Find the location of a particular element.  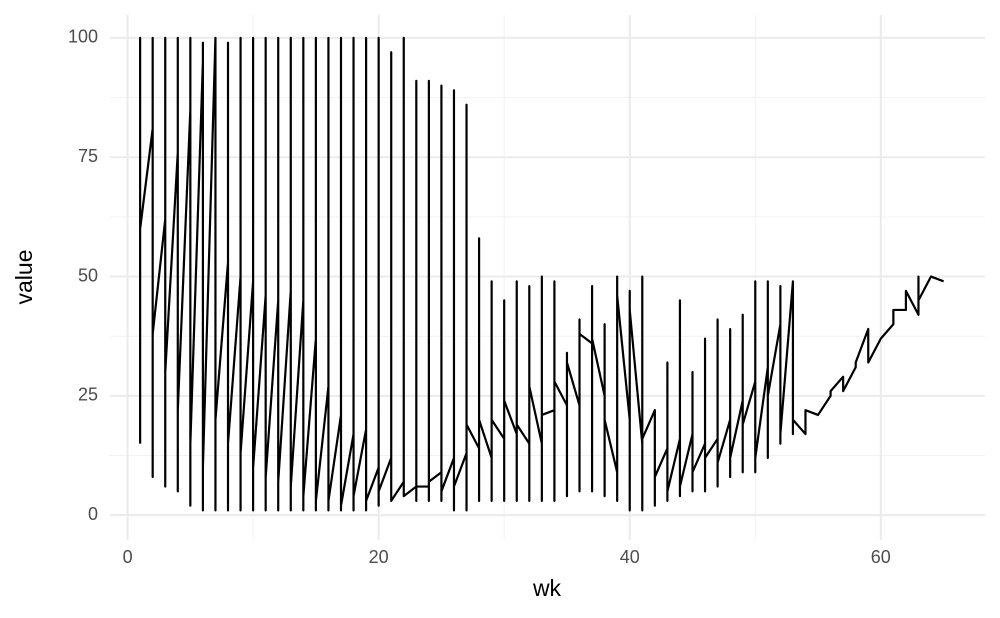

y-tick-label: 100 is located at coordinates (83, 37).